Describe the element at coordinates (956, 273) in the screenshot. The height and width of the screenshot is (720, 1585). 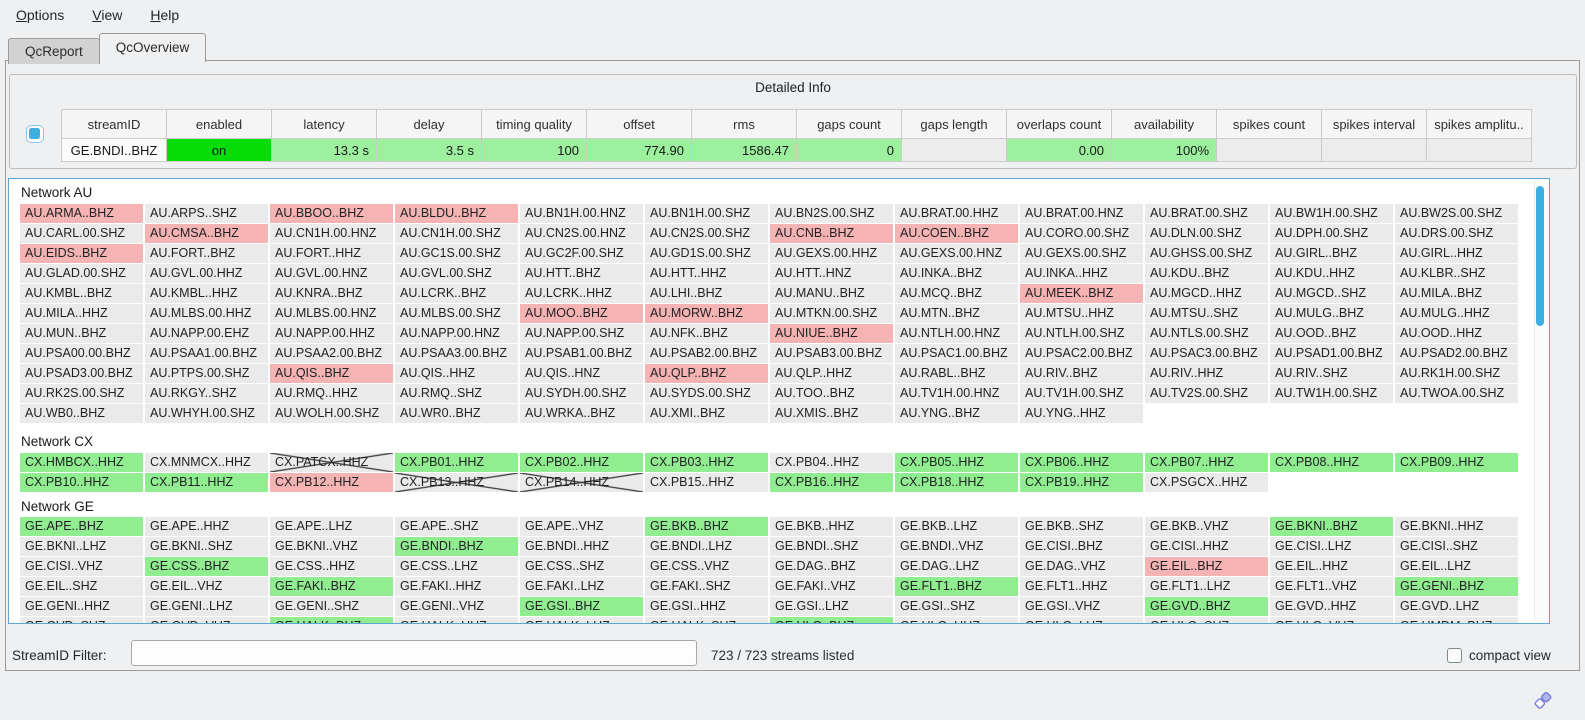
I see `stream-cell: AU.INKA..BHZ` at that location.